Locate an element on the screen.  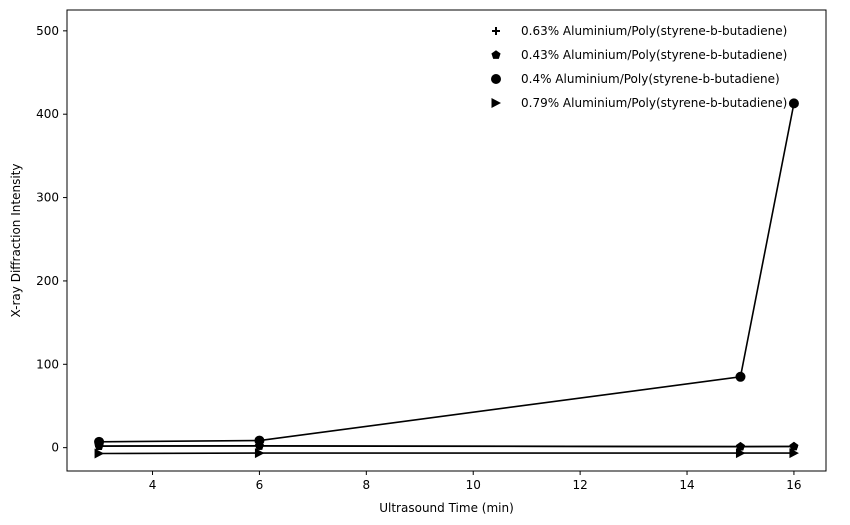
legend-item: 0.4% Aluminium/Poly(styrene-b-butadiene) is located at coordinates (635, 79).